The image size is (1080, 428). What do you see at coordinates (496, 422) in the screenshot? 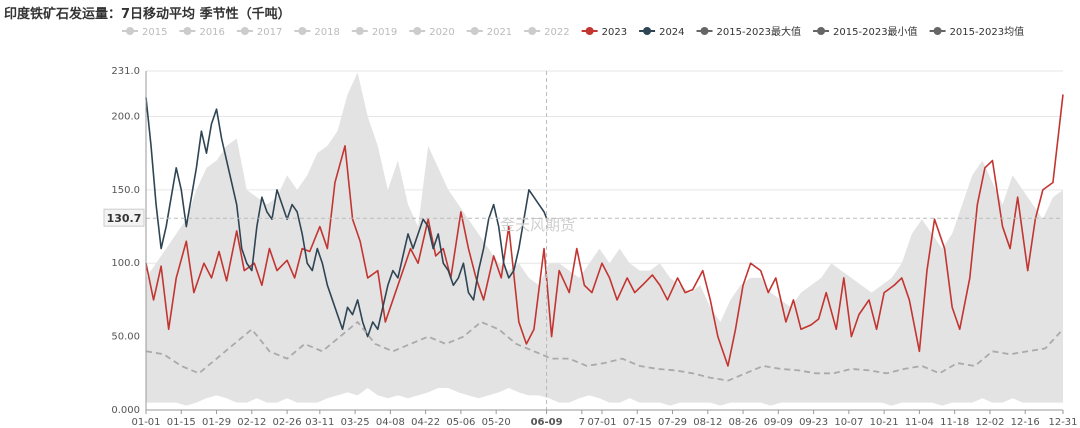
I see `x-tick-label: 05-20` at bounding box center [496, 422].